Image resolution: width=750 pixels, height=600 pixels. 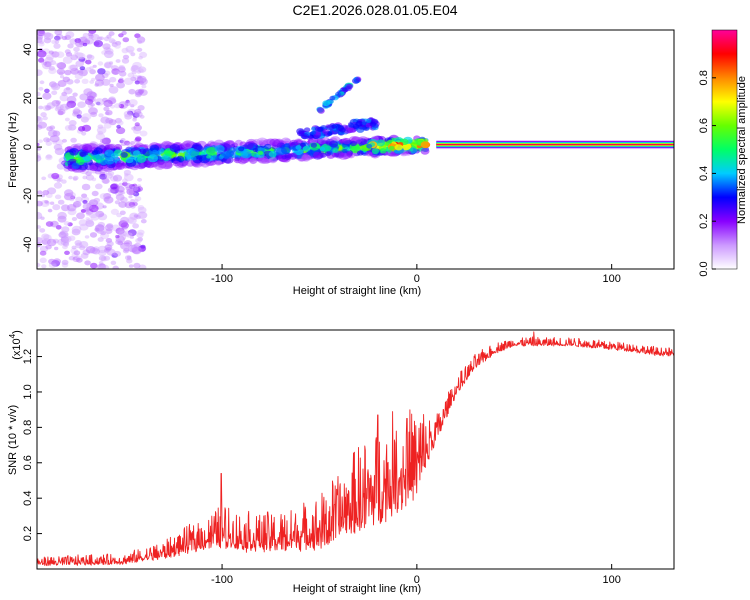 I want to click on snr-multiplier-suffix: ), so click(x=17, y=332).